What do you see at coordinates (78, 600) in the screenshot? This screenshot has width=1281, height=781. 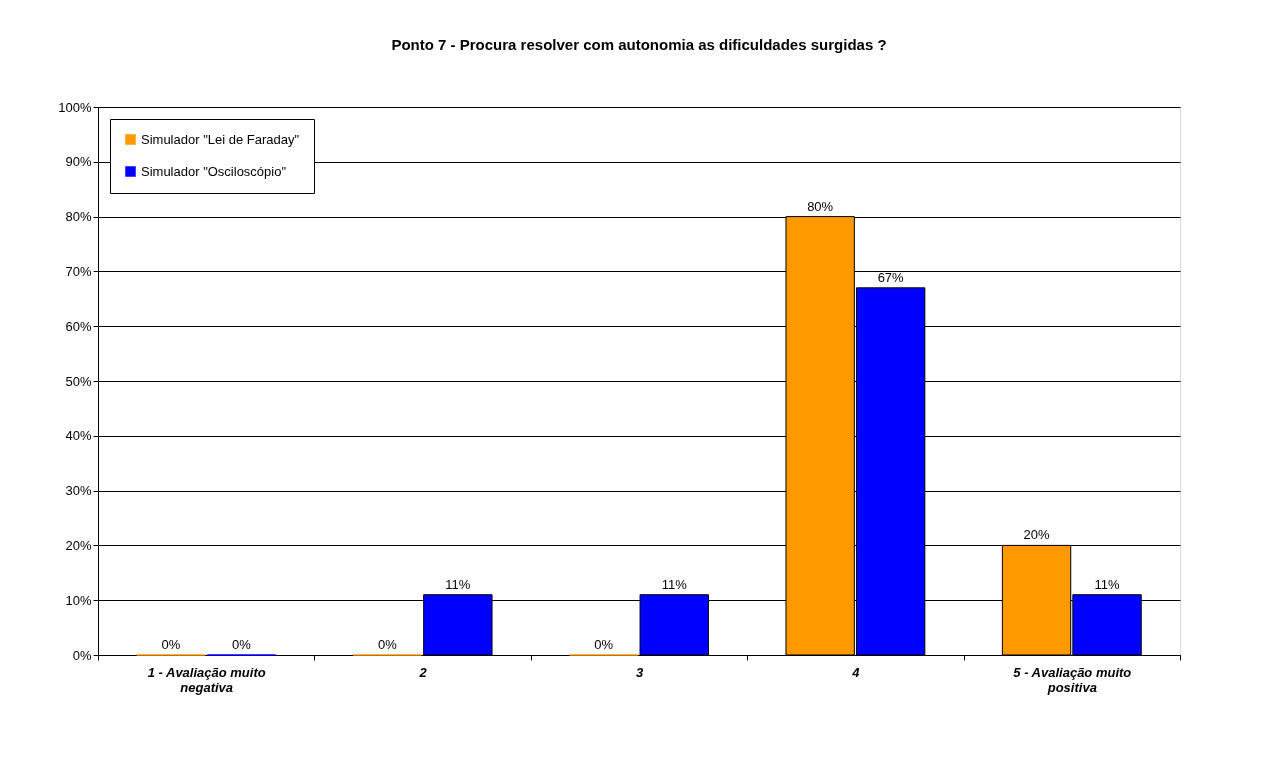 I see `y-tick-label: 10%` at bounding box center [78, 600].